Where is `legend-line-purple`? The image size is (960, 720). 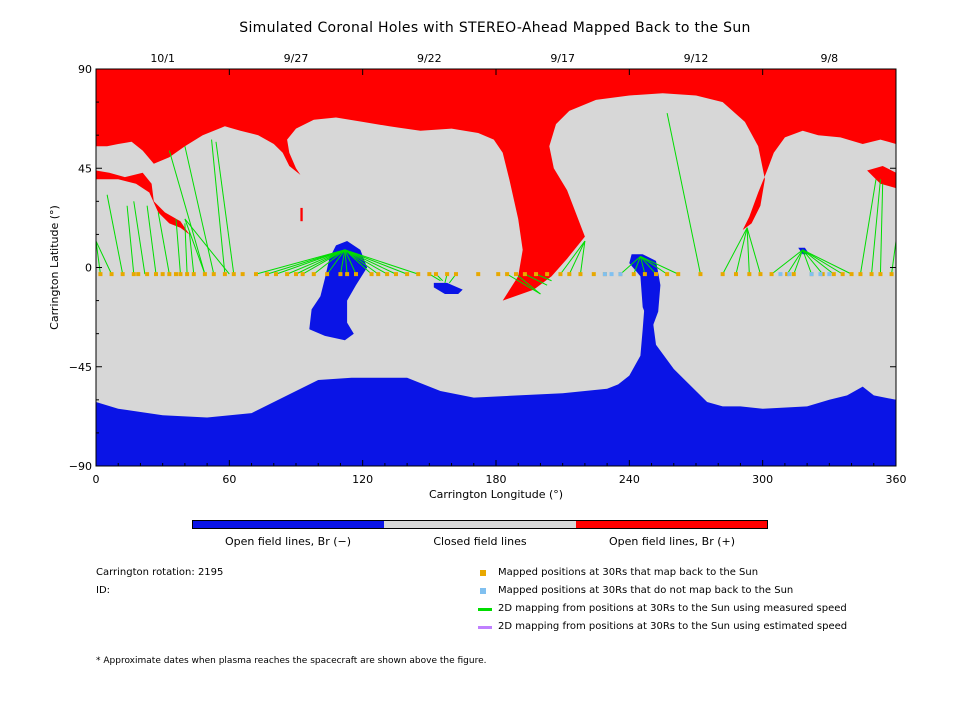 legend-line-purple is located at coordinates (485, 627).